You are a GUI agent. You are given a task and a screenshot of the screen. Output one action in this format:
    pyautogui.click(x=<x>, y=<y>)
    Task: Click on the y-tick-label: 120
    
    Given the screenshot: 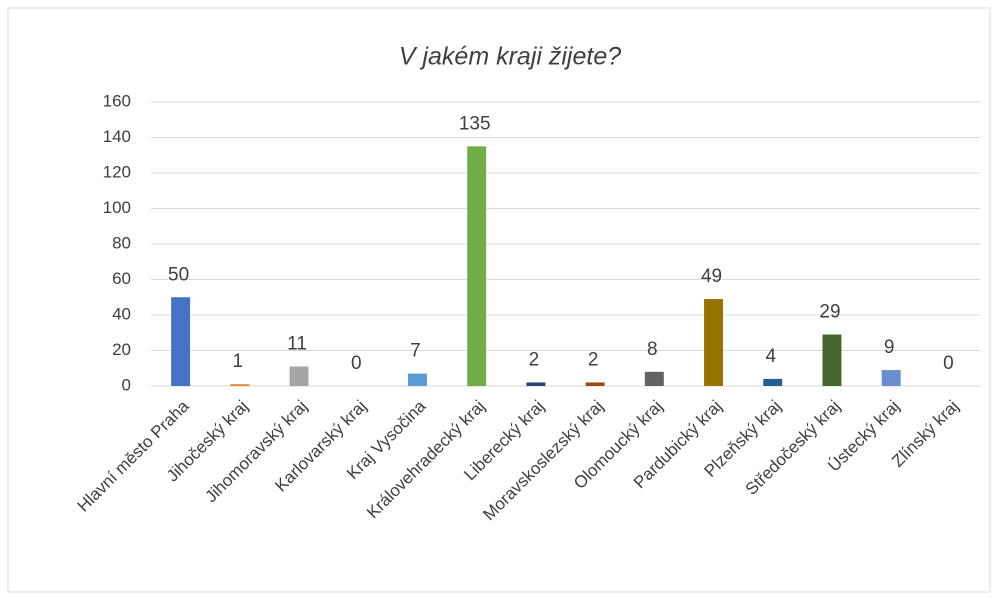 What is the action you would take?
    pyautogui.click(x=117, y=171)
    